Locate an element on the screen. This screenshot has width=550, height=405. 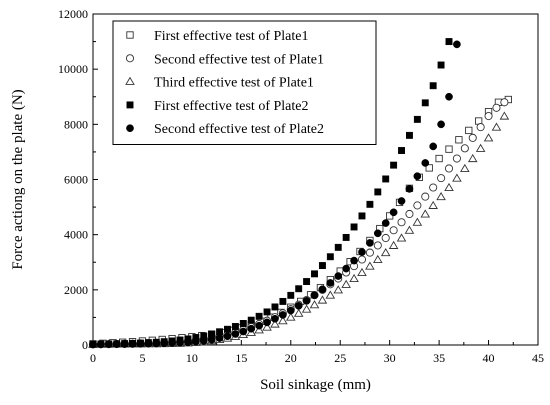
x-tick-label: 40 is located at coordinates (489, 358).